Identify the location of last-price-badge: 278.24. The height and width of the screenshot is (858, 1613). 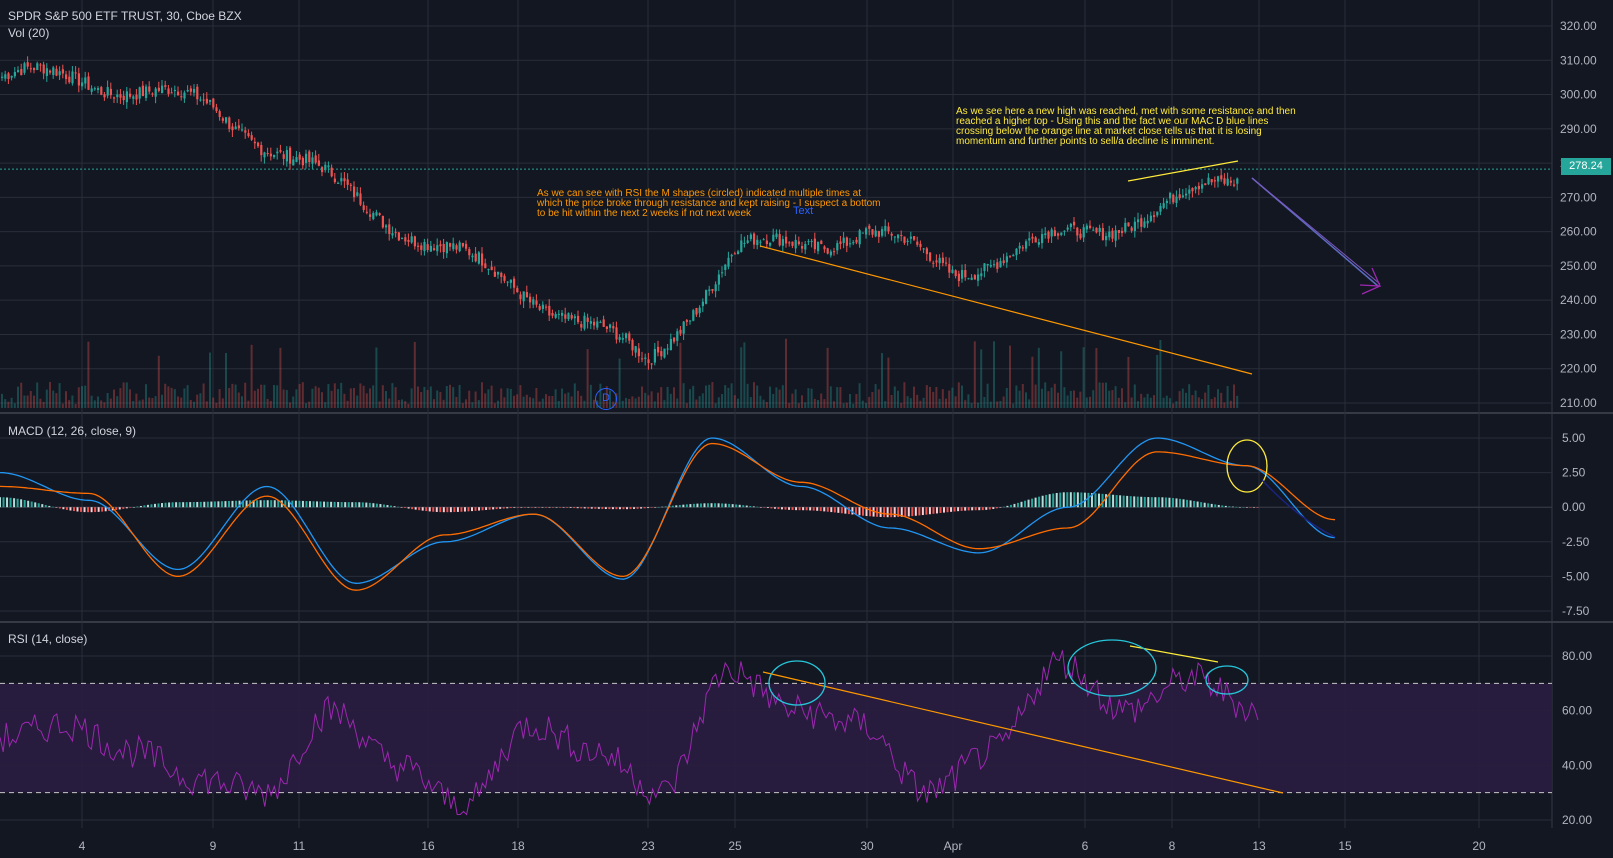
(1586, 166).